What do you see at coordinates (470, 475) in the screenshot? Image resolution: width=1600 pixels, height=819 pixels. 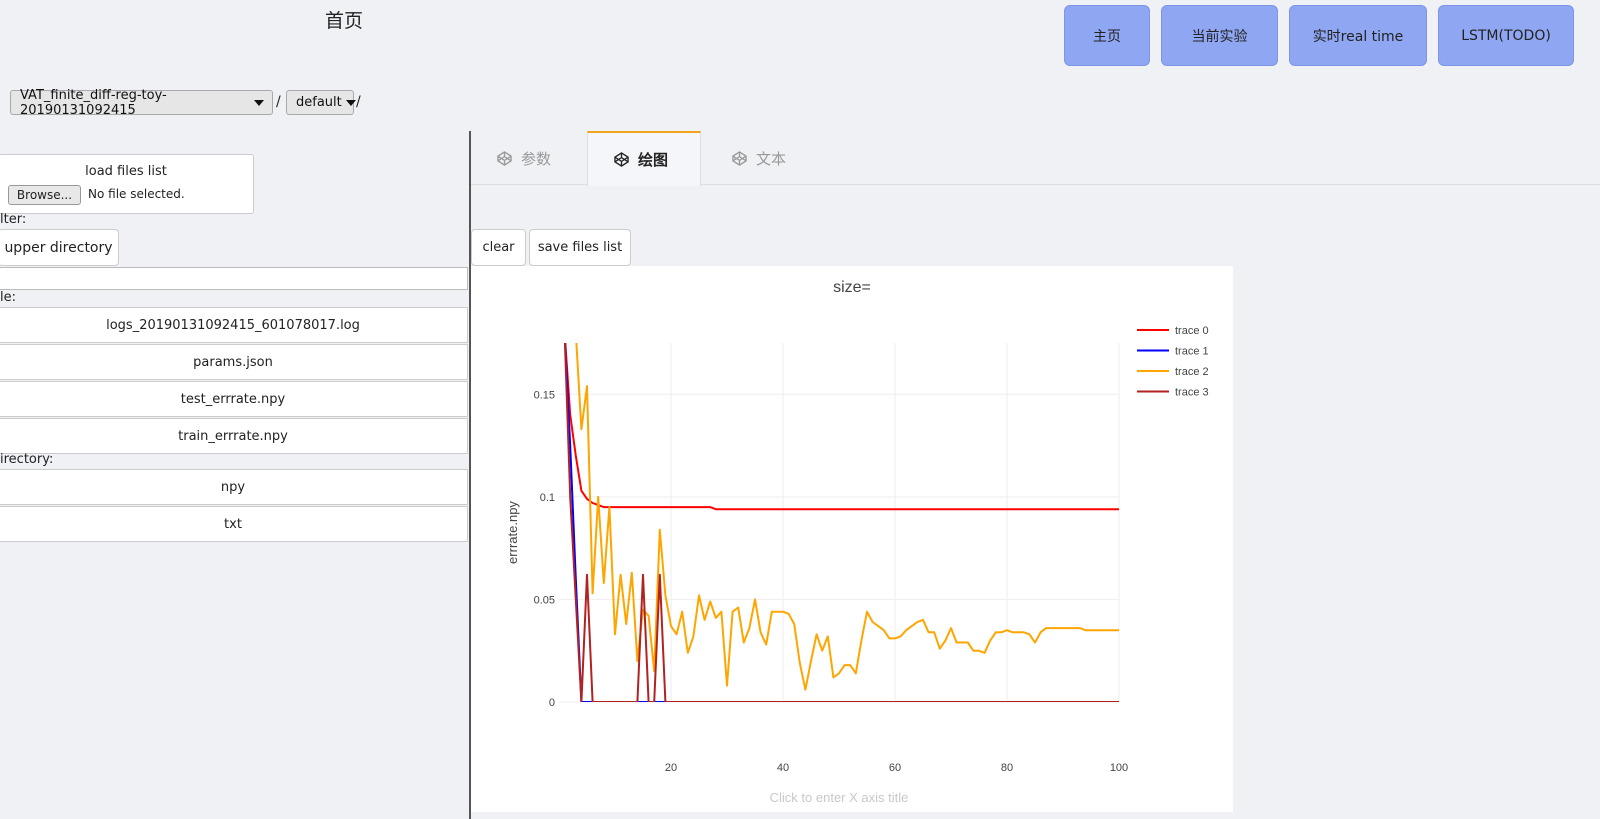 I see `sidebar-divider` at bounding box center [470, 475].